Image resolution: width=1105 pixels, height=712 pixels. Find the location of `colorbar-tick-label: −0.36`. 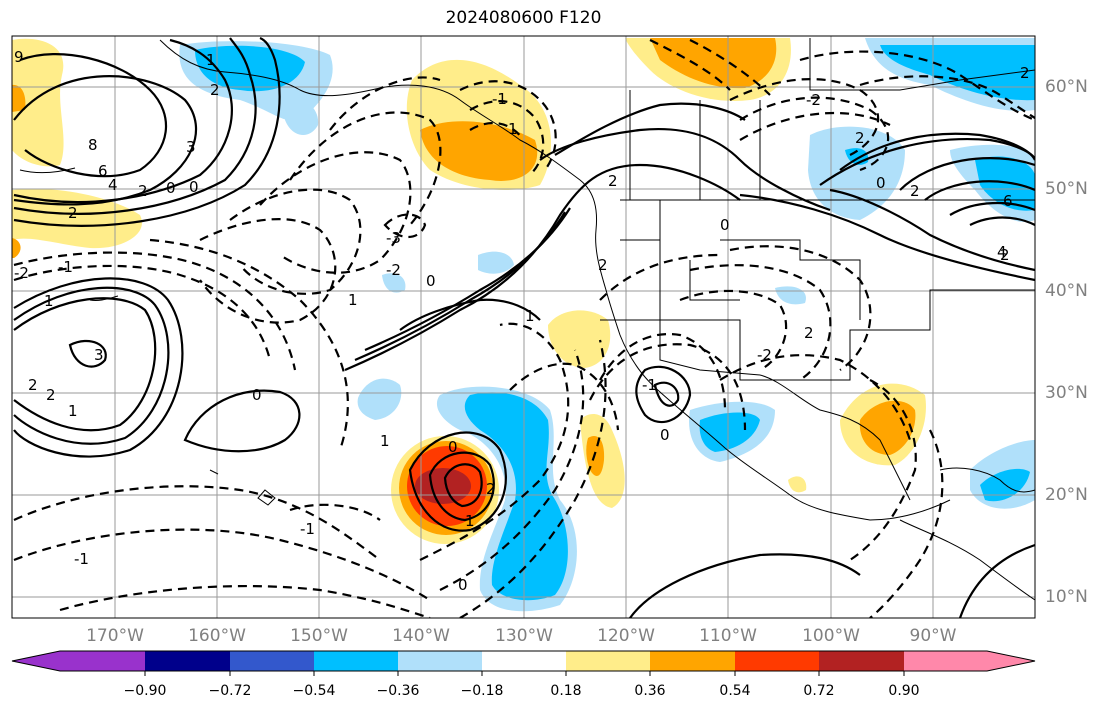

colorbar-tick-label: −0.36 is located at coordinates (398, 691).